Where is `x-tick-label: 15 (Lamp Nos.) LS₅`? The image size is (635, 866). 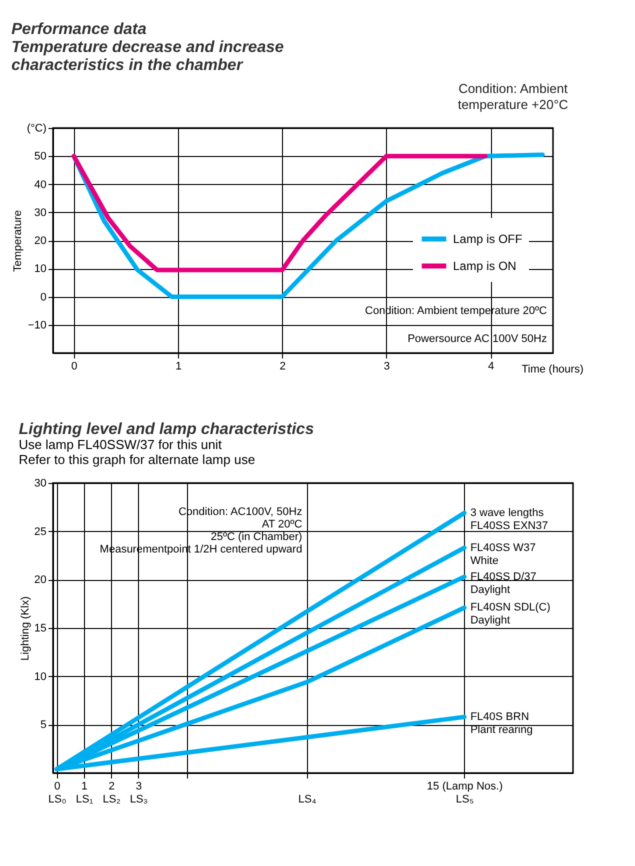
x-tick-label: 15 (Lamp Nos.) LS₅ is located at coordinates (464, 793).